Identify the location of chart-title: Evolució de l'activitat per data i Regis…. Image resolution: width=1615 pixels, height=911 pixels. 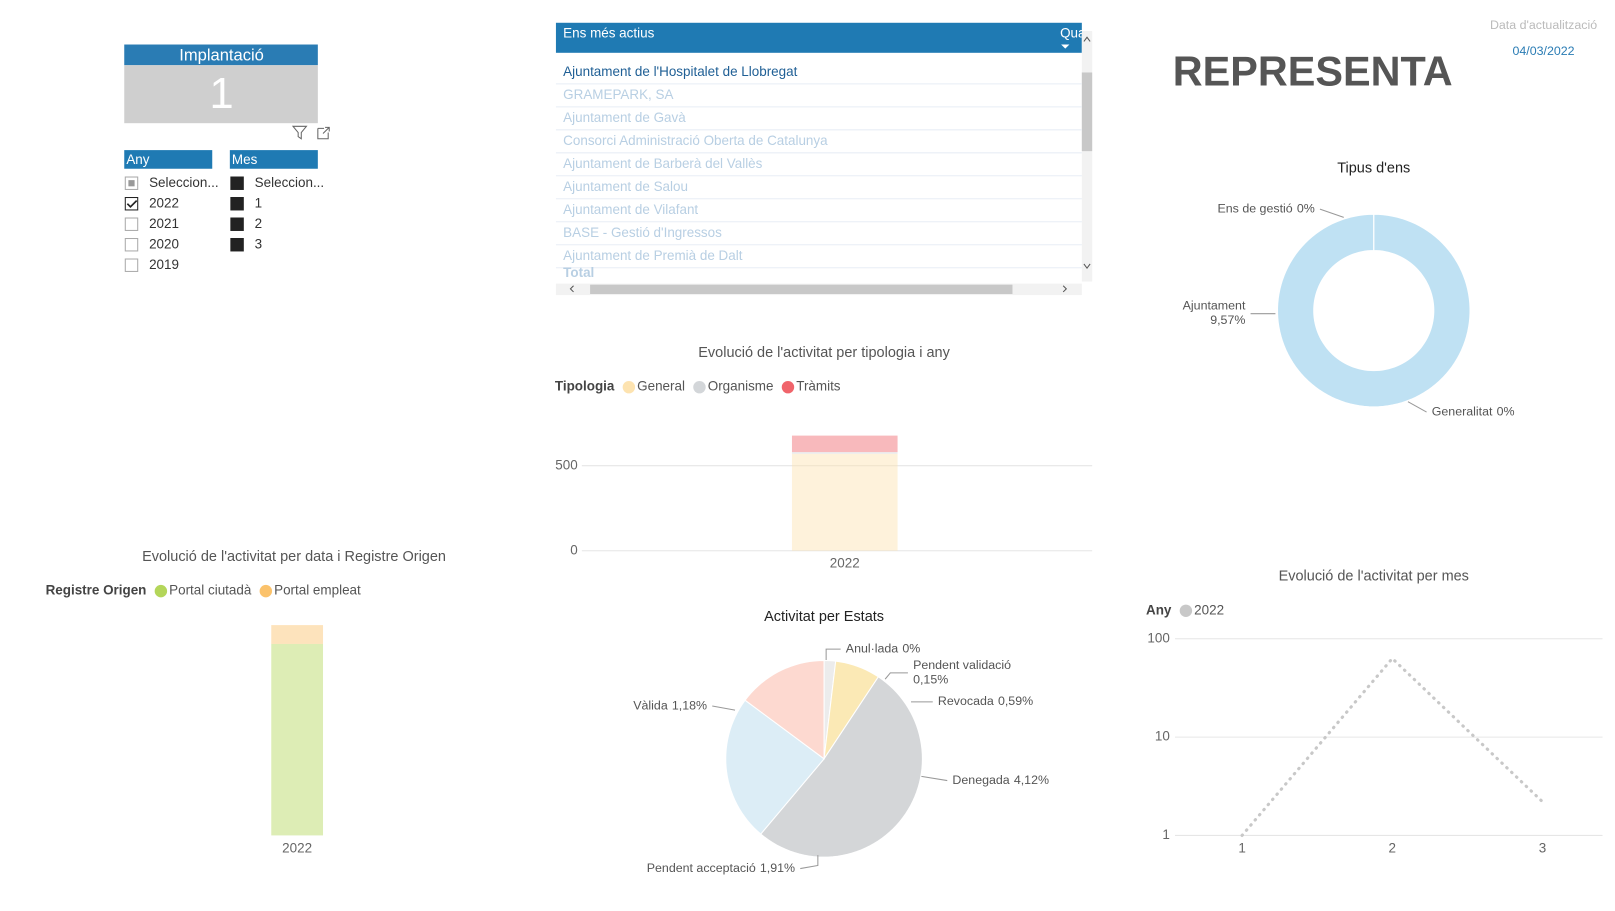
(294, 557).